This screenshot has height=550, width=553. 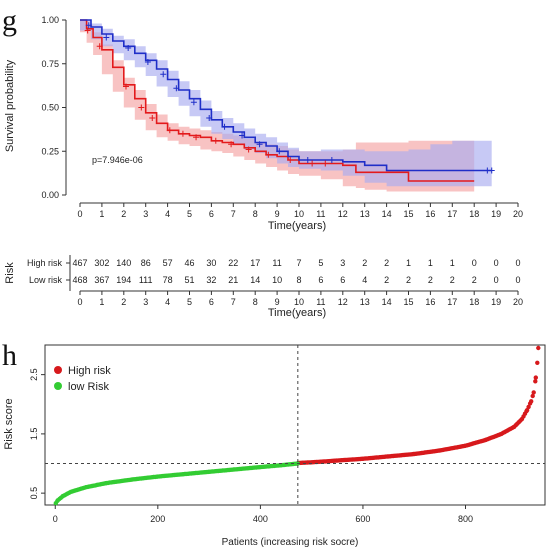 What do you see at coordinates (101, 214) in the screenshot?
I see `survival-x-tick-label: 1` at bounding box center [101, 214].